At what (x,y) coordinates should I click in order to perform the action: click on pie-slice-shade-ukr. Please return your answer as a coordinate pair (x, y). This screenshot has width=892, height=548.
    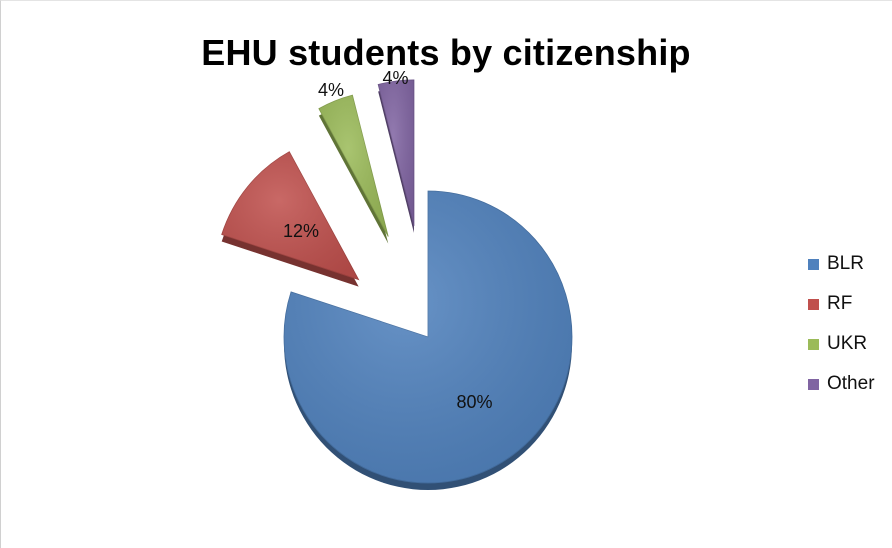
    Looking at the image, I should click on (353, 166).